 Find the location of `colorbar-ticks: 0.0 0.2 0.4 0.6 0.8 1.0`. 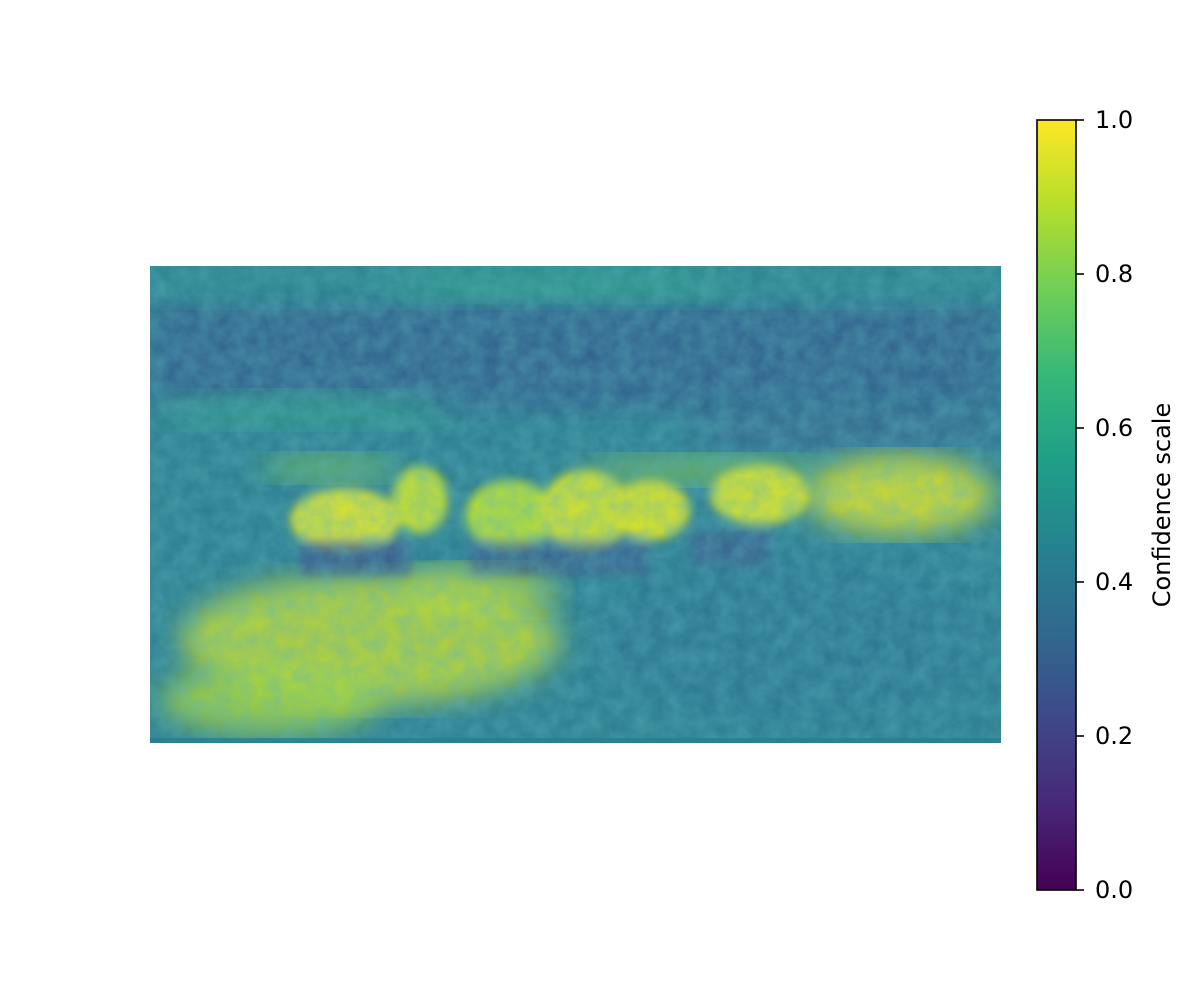

colorbar-ticks: 0.0 0.2 0.4 0.6 0.8 1.0 is located at coordinates (1104, 505).